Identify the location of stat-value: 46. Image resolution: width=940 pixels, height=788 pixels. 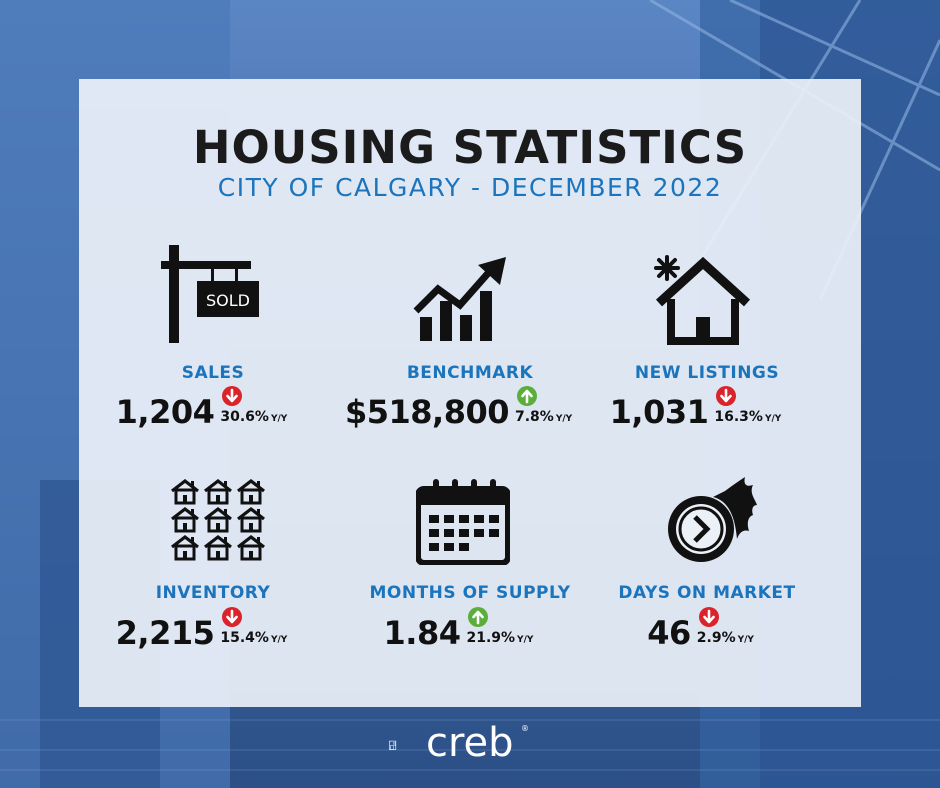
(669, 633).